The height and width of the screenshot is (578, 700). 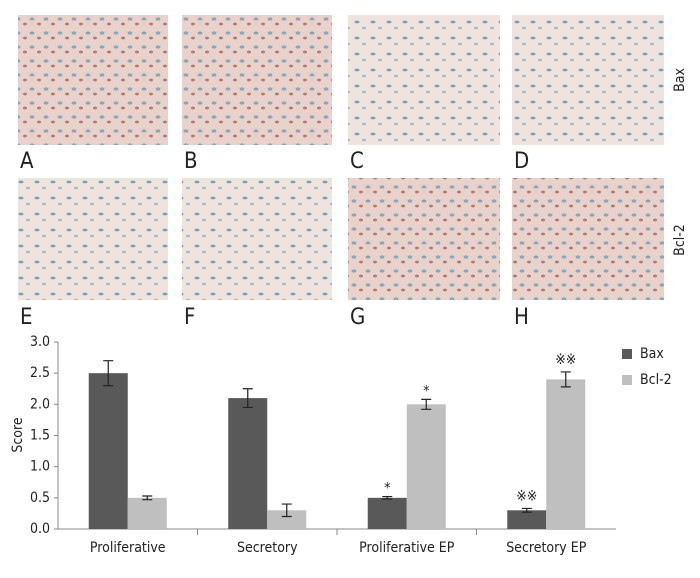 What do you see at coordinates (40, 498) in the screenshot?
I see `y-tick-label: 0.5` at bounding box center [40, 498].